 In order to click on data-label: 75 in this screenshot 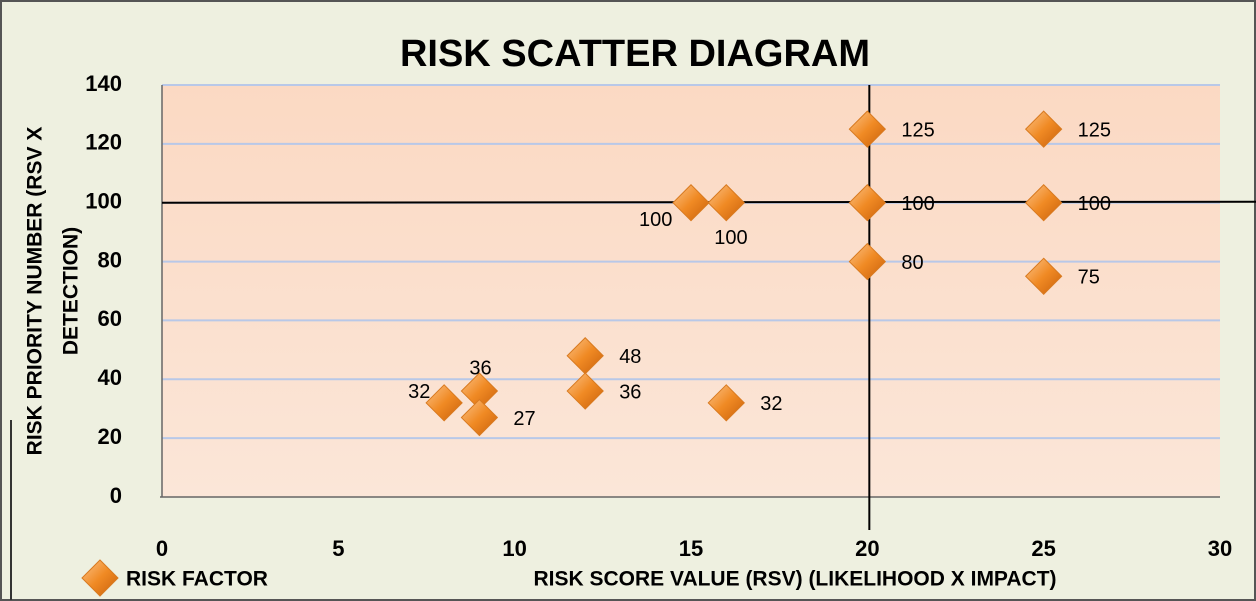, I will do `click(1089, 278)`.